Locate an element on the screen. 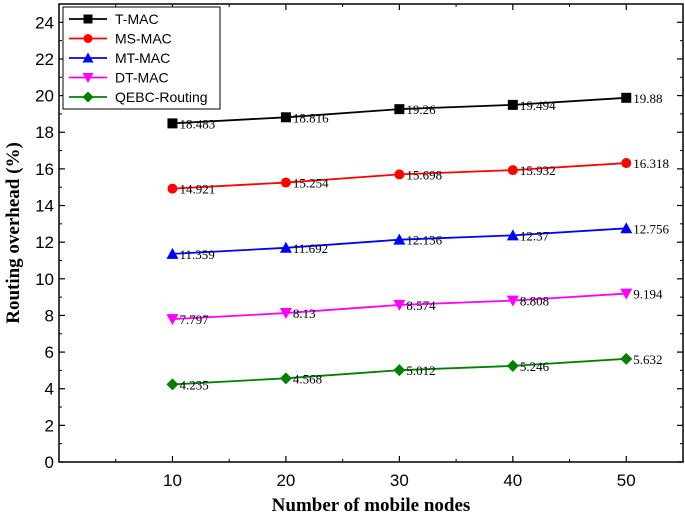 The width and height of the screenshot is (685, 516). y-tick-label: 10 is located at coordinates (44, 279).